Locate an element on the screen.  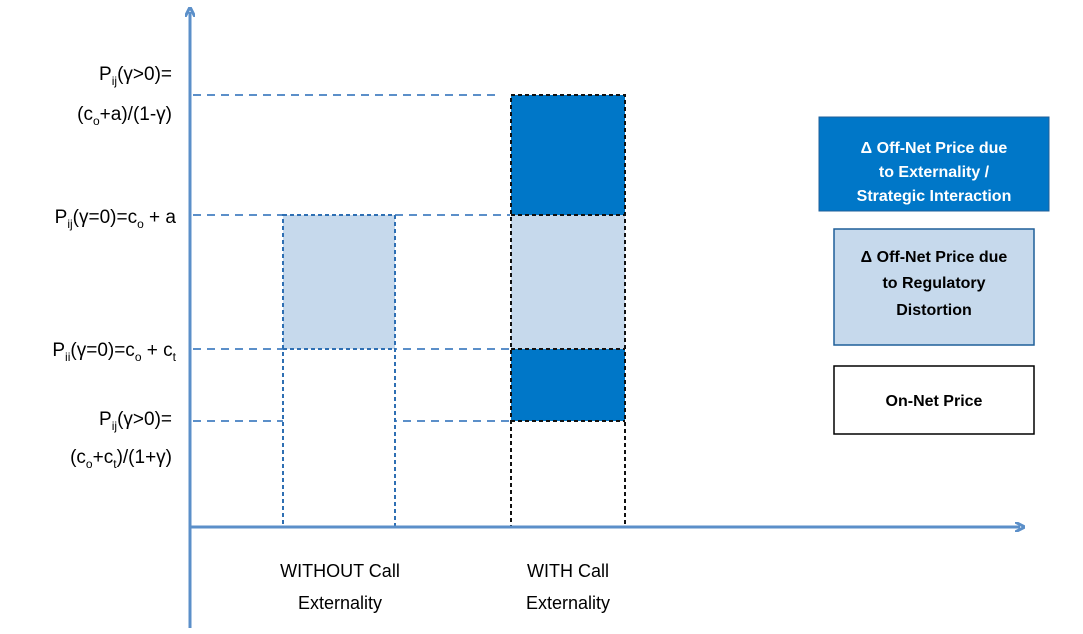
without-regulatory-segment is located at coordinates (339, 282).